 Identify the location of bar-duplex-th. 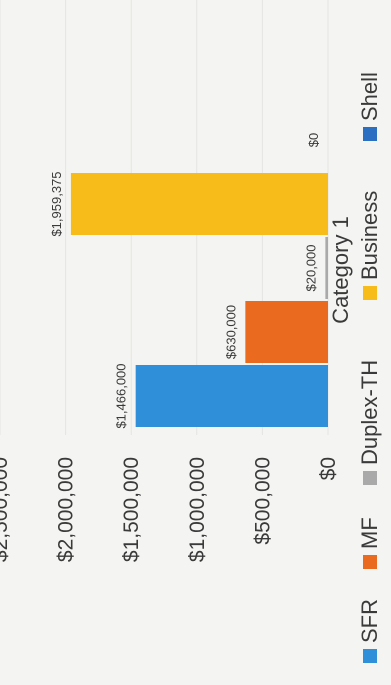
(327, 268).